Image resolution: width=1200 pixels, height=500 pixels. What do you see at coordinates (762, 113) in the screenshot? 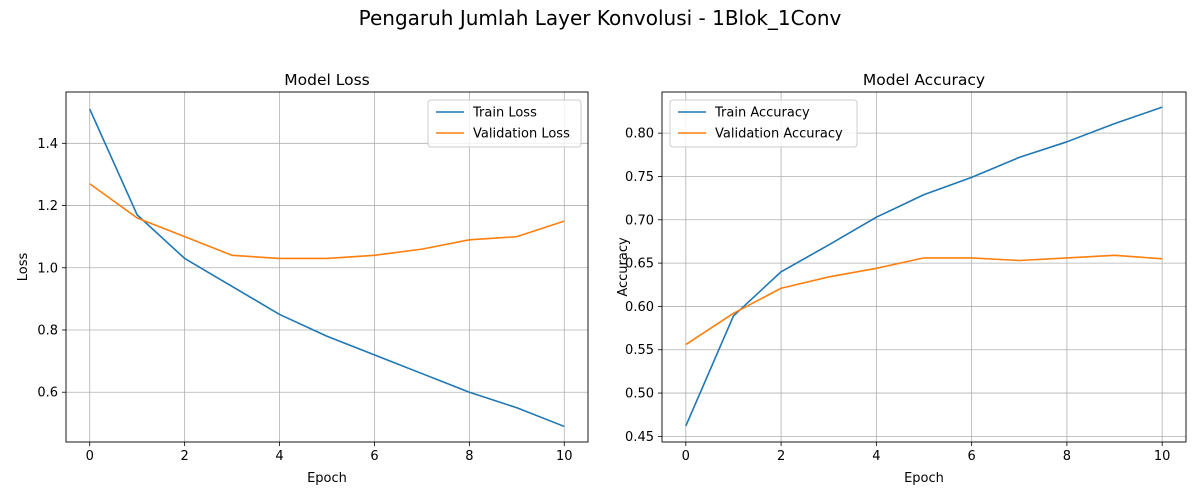
I see `legend-label: Train Accuracy` at bounding box center [762, 113].